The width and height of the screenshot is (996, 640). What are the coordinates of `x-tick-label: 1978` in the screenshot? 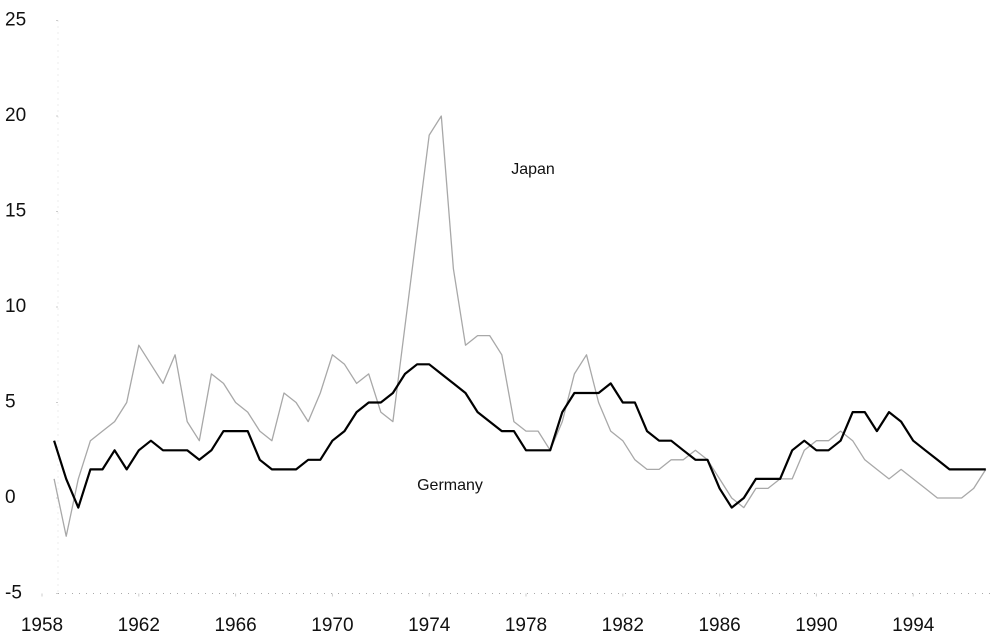 It's located at (526, 625).